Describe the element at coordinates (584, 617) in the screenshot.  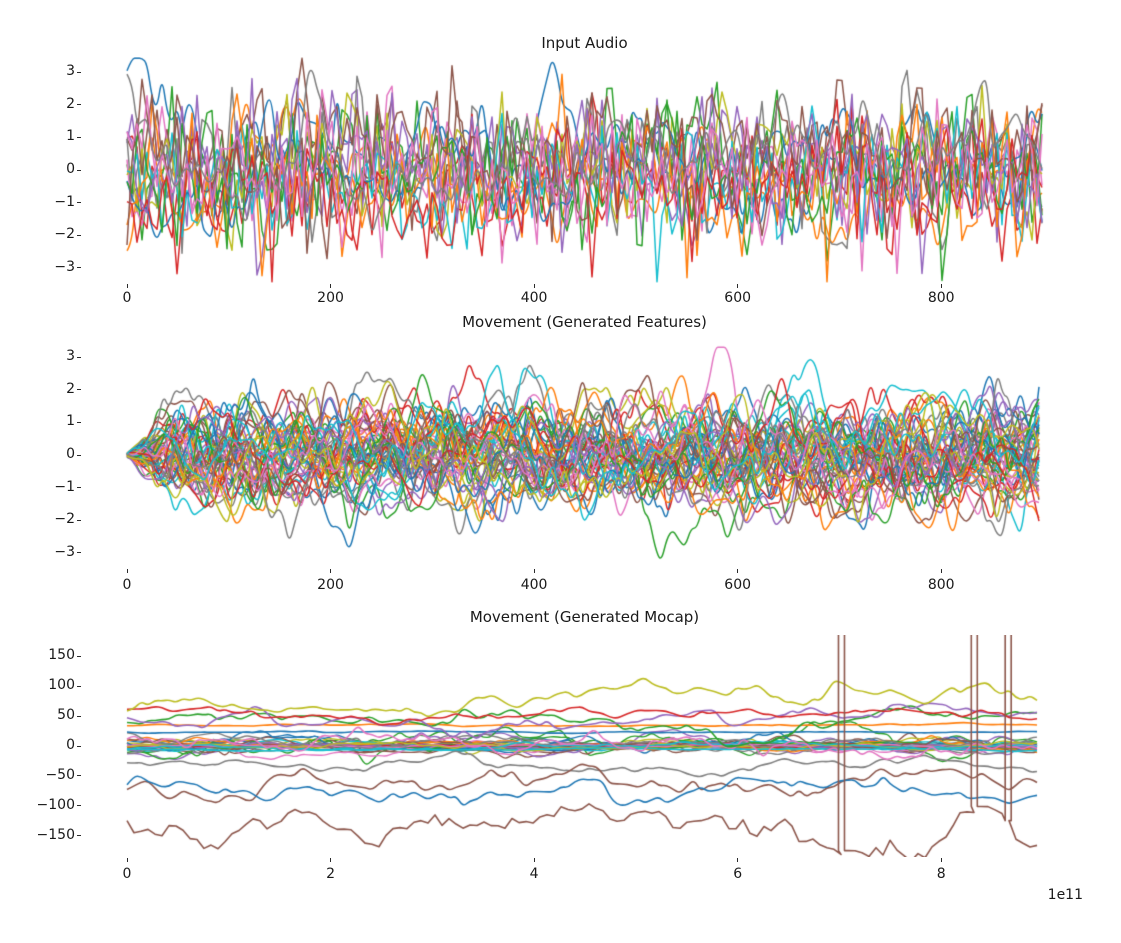
I see `plot-title-generated-mocap: Movement (Generated Mocap)` at that location.